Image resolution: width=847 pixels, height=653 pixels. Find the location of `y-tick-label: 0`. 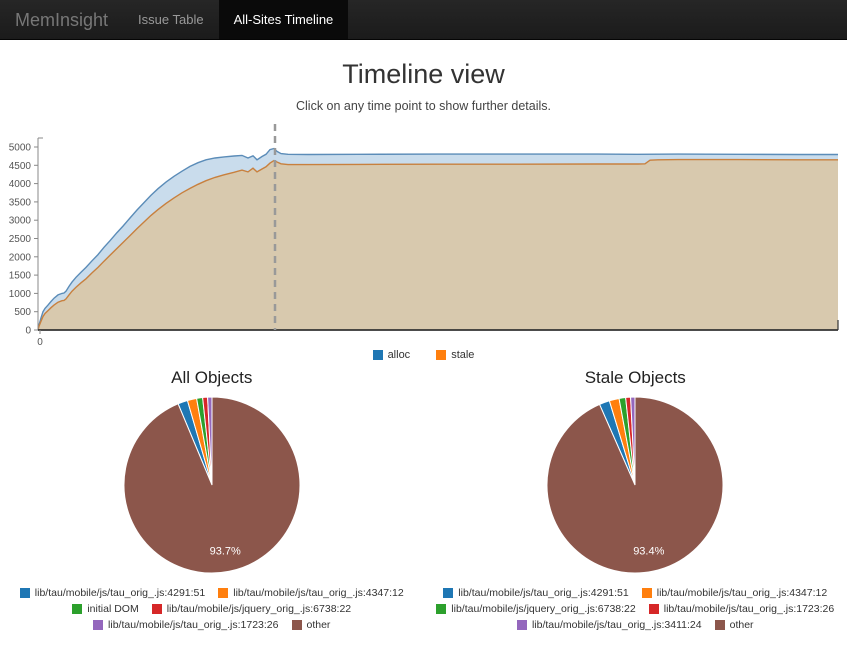

y-tick-label: 0 is located at coordinates (28, 331).